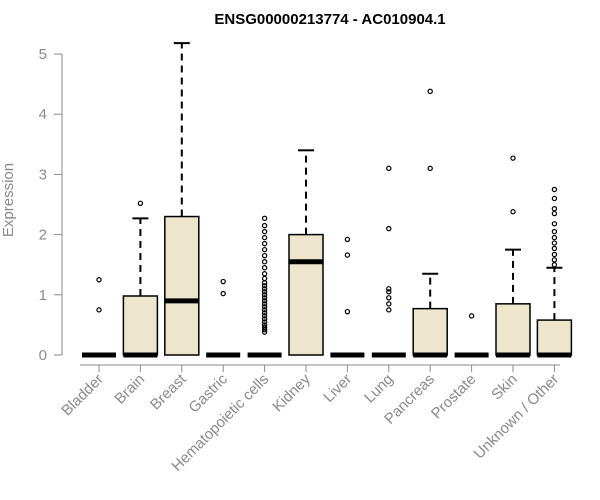 The height and width of the screenshot is (500, 600). What do you see at coordinates (329, 19) in the screenshot?
I see `chart-title: ENSG00000213774 - AC010904.1` at bounding box center [329, 19].